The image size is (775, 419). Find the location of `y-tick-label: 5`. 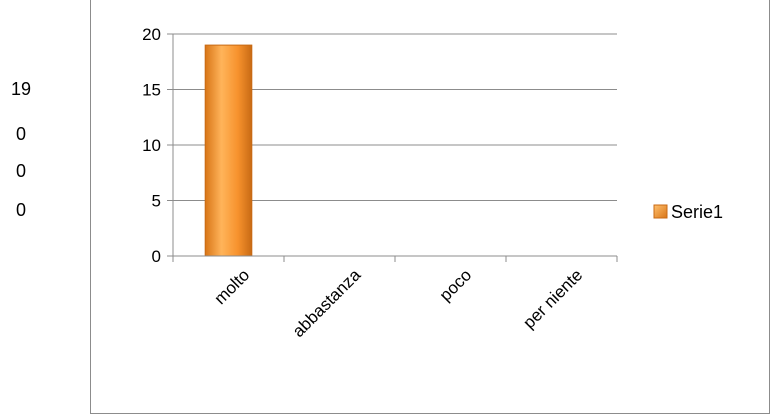

y-tick-label: 5 is located at coordinates (156, 201).